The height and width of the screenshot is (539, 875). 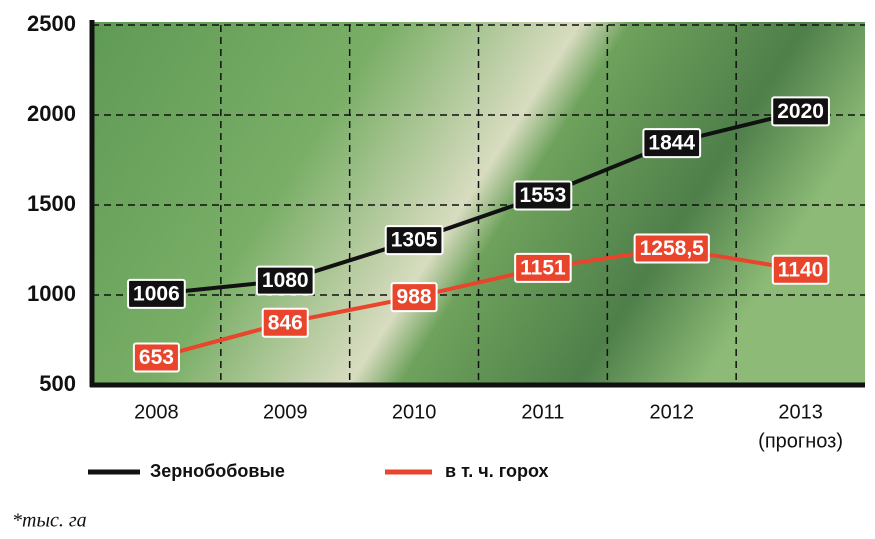 I want to click on data-label: 1151, so click(x=543, y=267).